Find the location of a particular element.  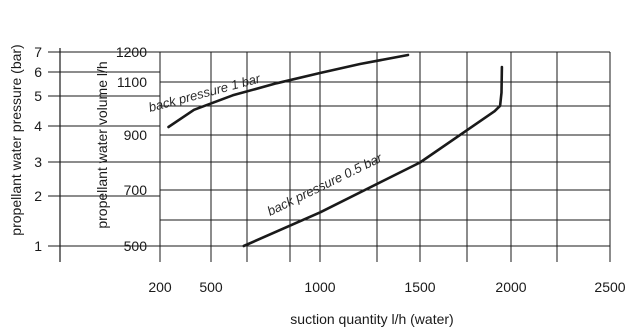

volume-tick-label: 1200 is located at coordinates (131, 52).